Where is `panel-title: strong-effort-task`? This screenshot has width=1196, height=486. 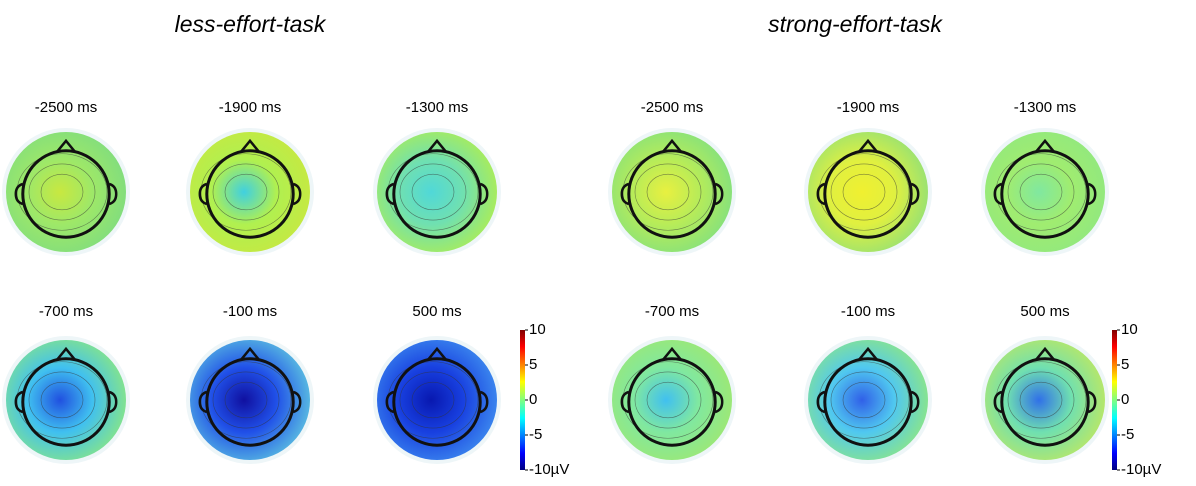
panel-title: strong-effort-task is located at coordinates (855, 24).